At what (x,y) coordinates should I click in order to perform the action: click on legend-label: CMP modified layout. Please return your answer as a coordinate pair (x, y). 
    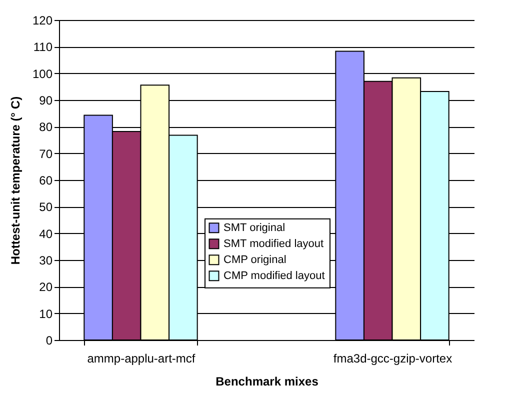
    Looking at the image, I should click on (274, 276).